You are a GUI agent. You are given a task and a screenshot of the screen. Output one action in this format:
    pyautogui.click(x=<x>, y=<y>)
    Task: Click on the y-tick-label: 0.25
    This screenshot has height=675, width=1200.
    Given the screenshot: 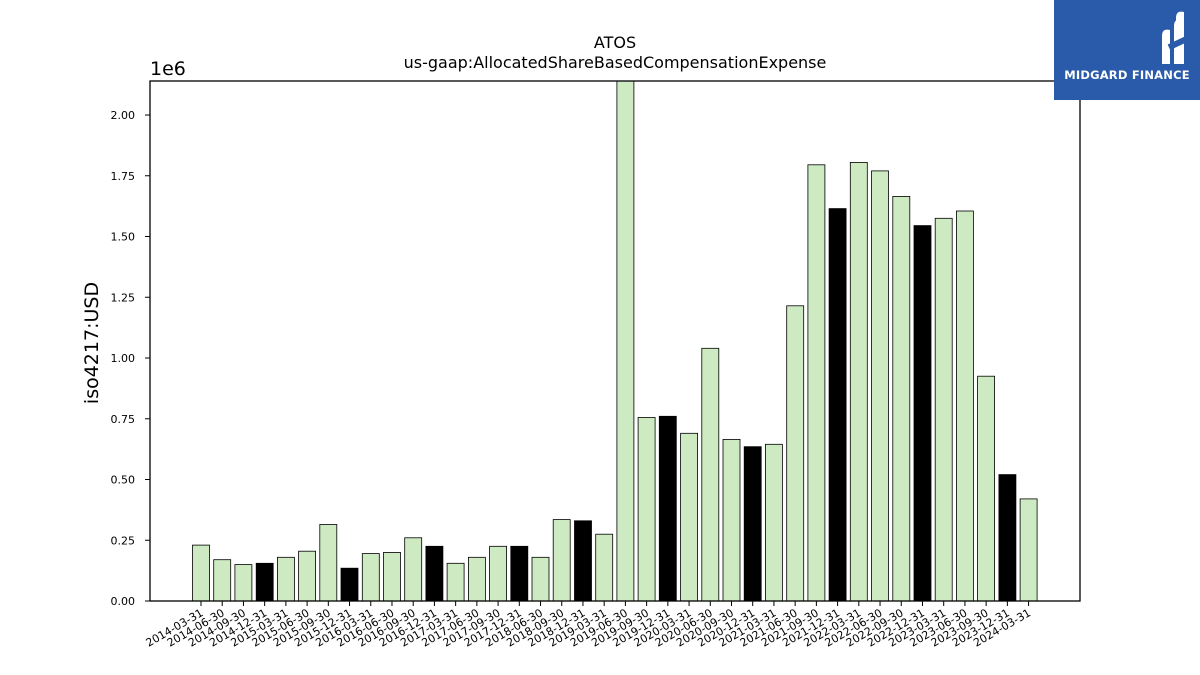 What is the action you would take?
    pyautogui.click(x=123, y=540)
    